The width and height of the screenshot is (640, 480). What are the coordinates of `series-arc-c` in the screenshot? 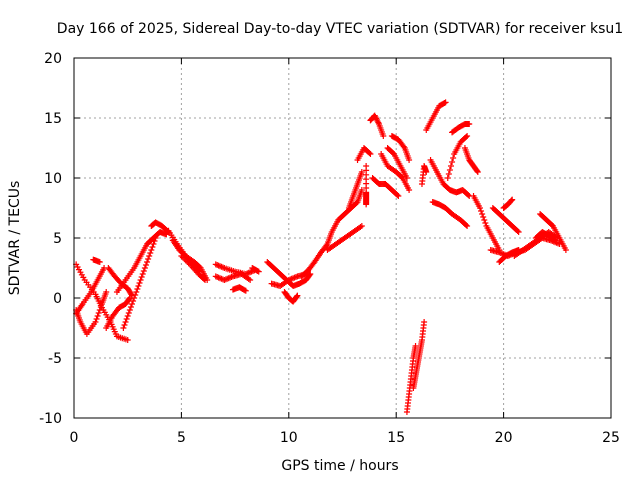 It's located at (90, 291).